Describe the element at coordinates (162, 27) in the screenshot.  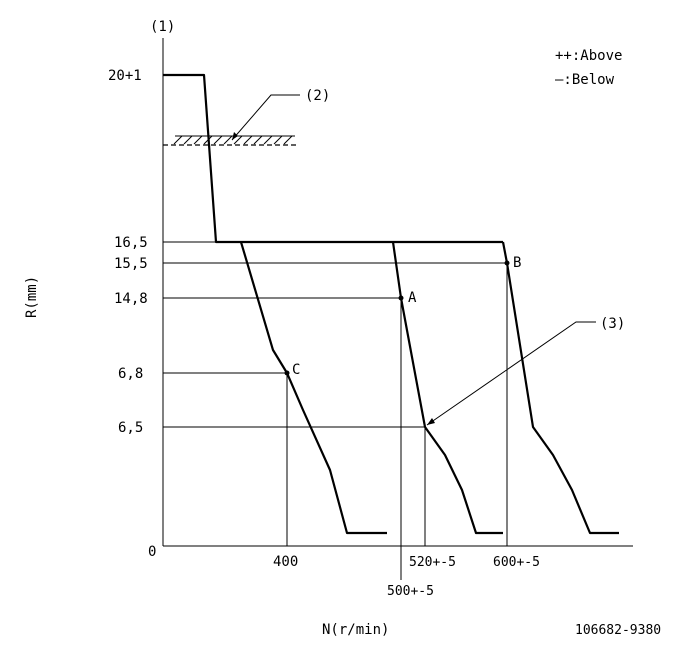
I see `marker-1: (1)` at that location.